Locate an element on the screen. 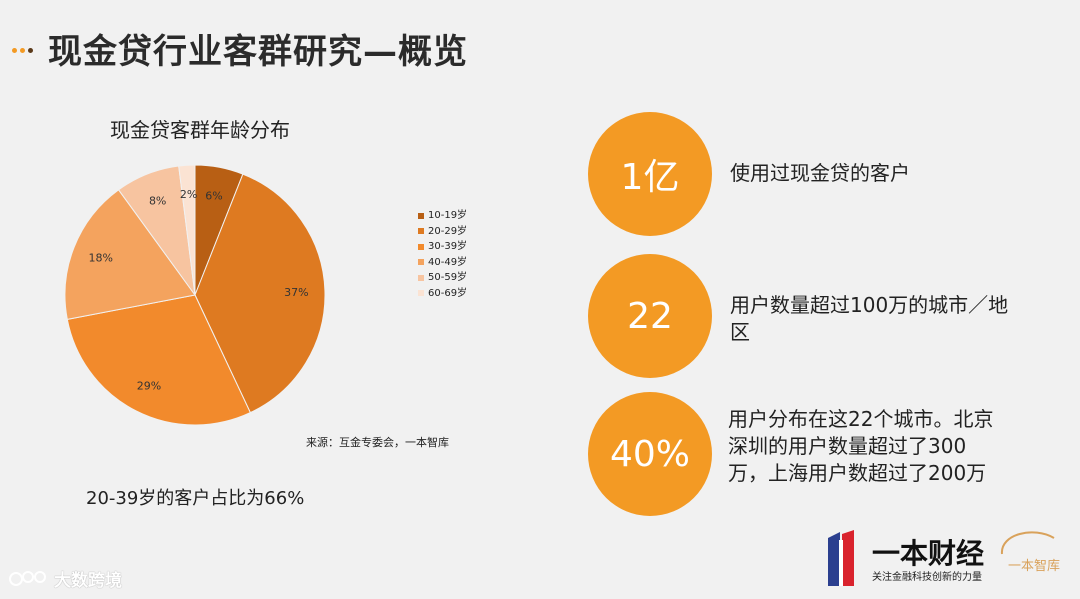  yiben-stamp: 一本智库 is located at coordinates (1030, 552).